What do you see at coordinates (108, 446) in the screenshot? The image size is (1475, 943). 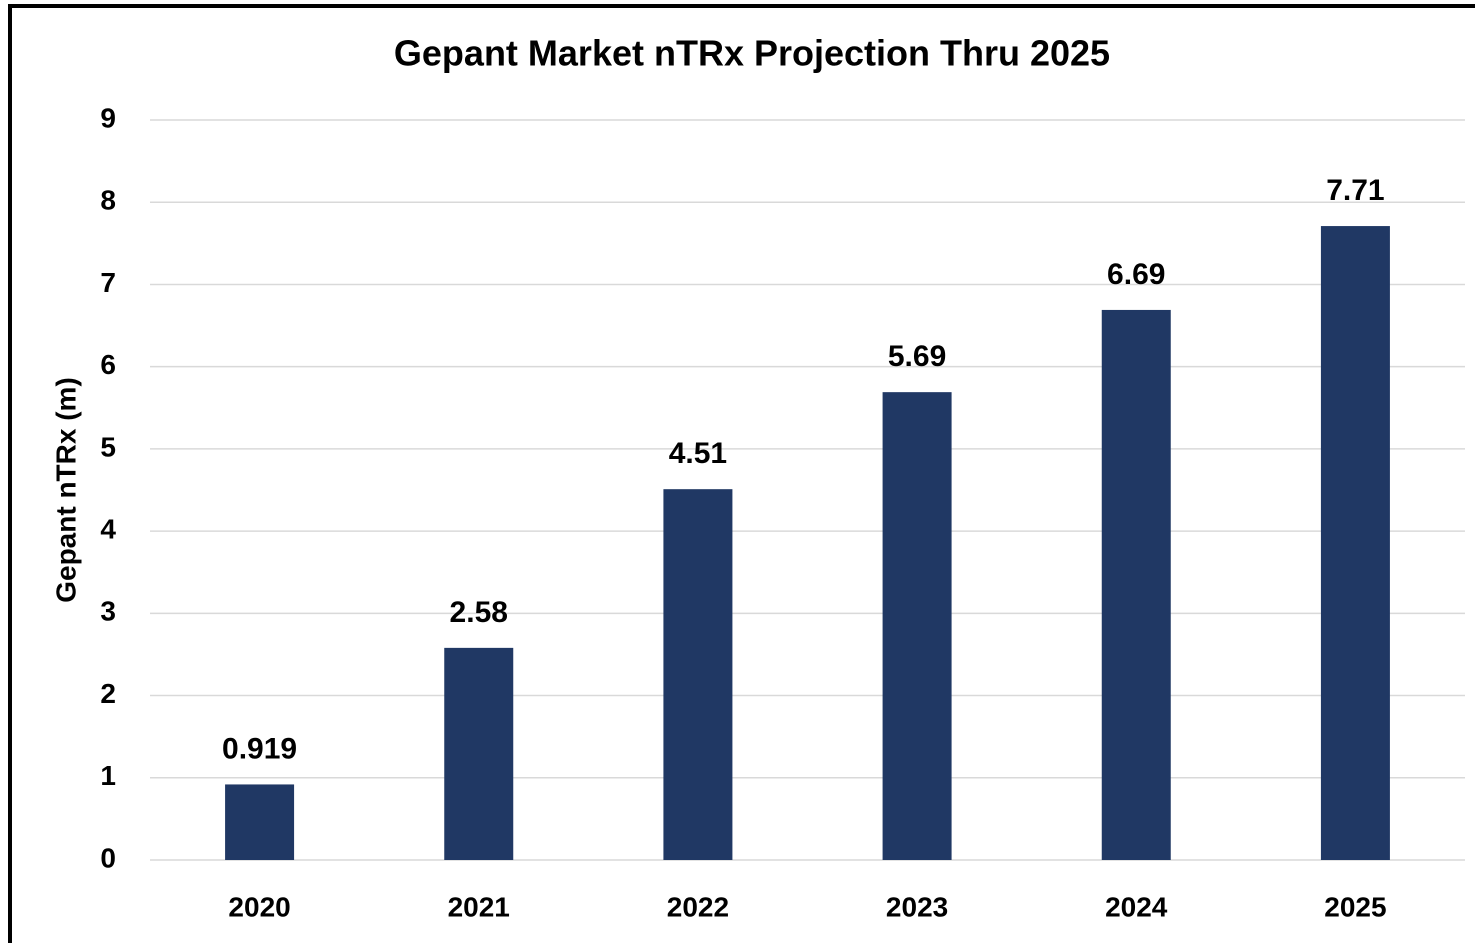 I see `y-tick-label: 5` at bounding box center [108, 446].